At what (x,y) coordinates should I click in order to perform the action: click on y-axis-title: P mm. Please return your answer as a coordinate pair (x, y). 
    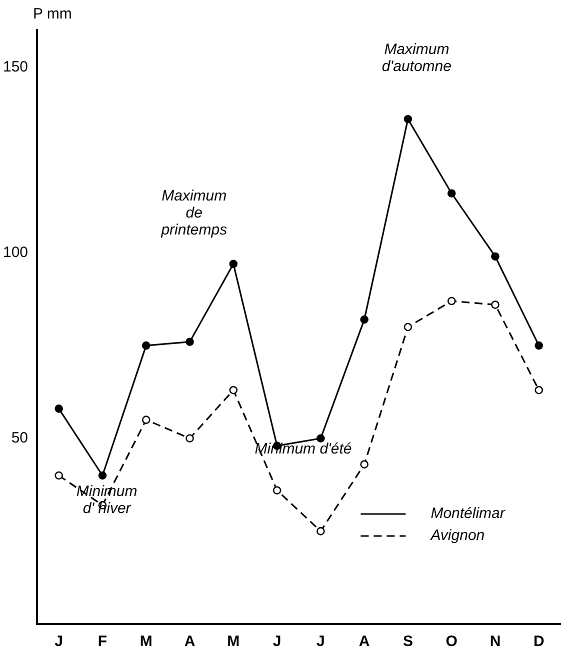
    Looking at the image, I should click on (52, 14).